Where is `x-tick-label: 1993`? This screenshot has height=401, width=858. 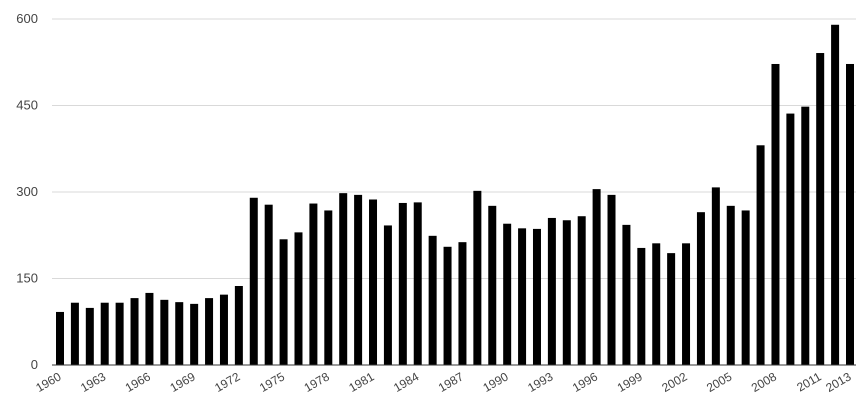 x-tick-label: 1993 is located at coordinates (540, 382).